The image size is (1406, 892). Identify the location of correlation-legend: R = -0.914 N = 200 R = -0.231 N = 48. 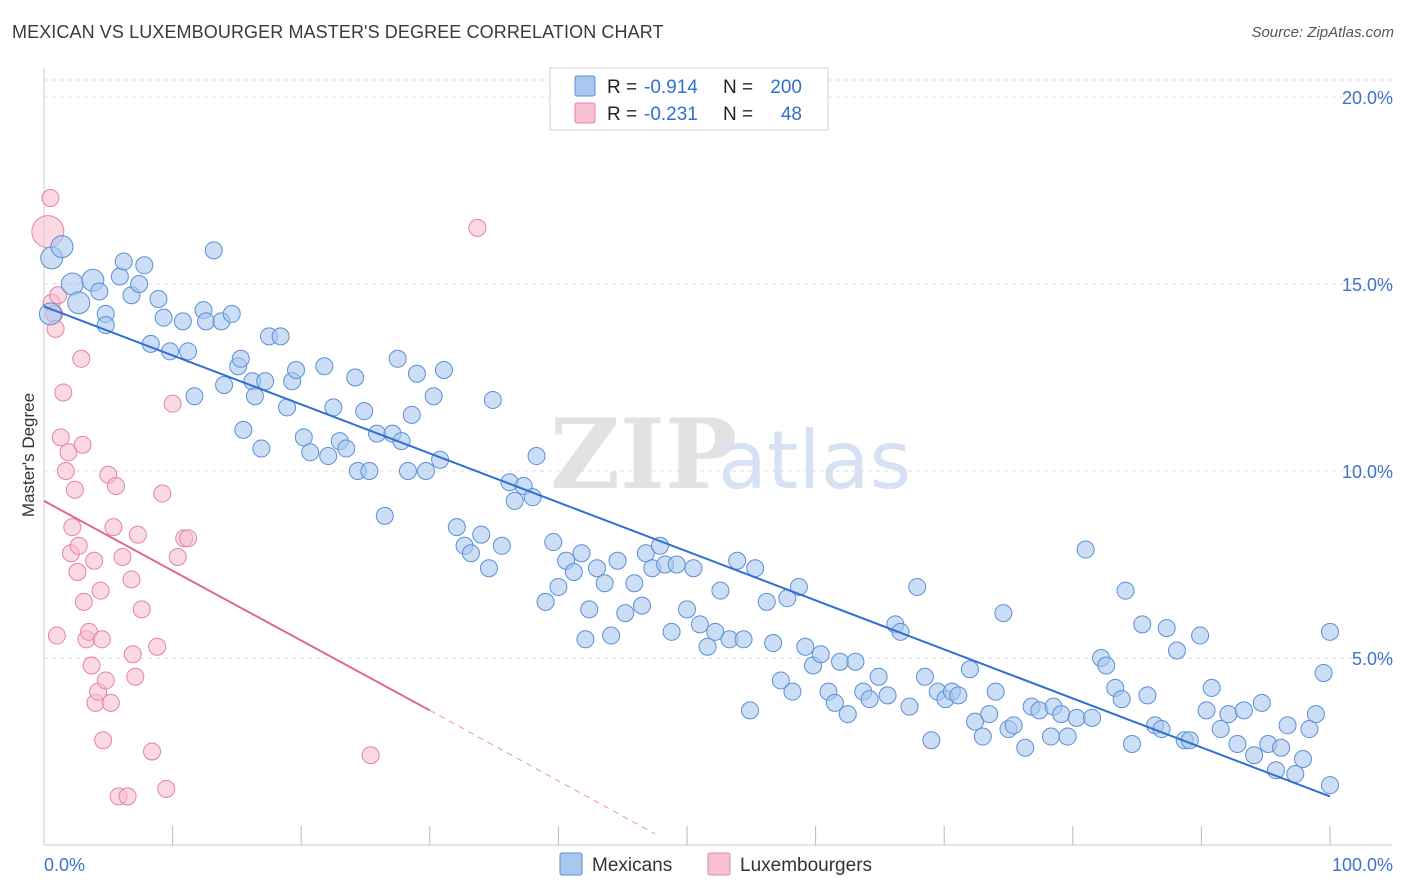
(689, 99).